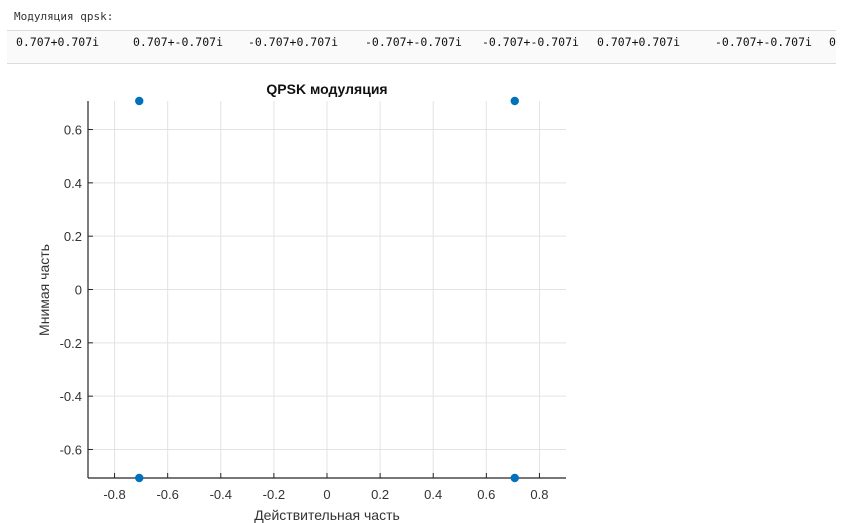  I want to click on y-tick-label: 0, so click(78, 290).